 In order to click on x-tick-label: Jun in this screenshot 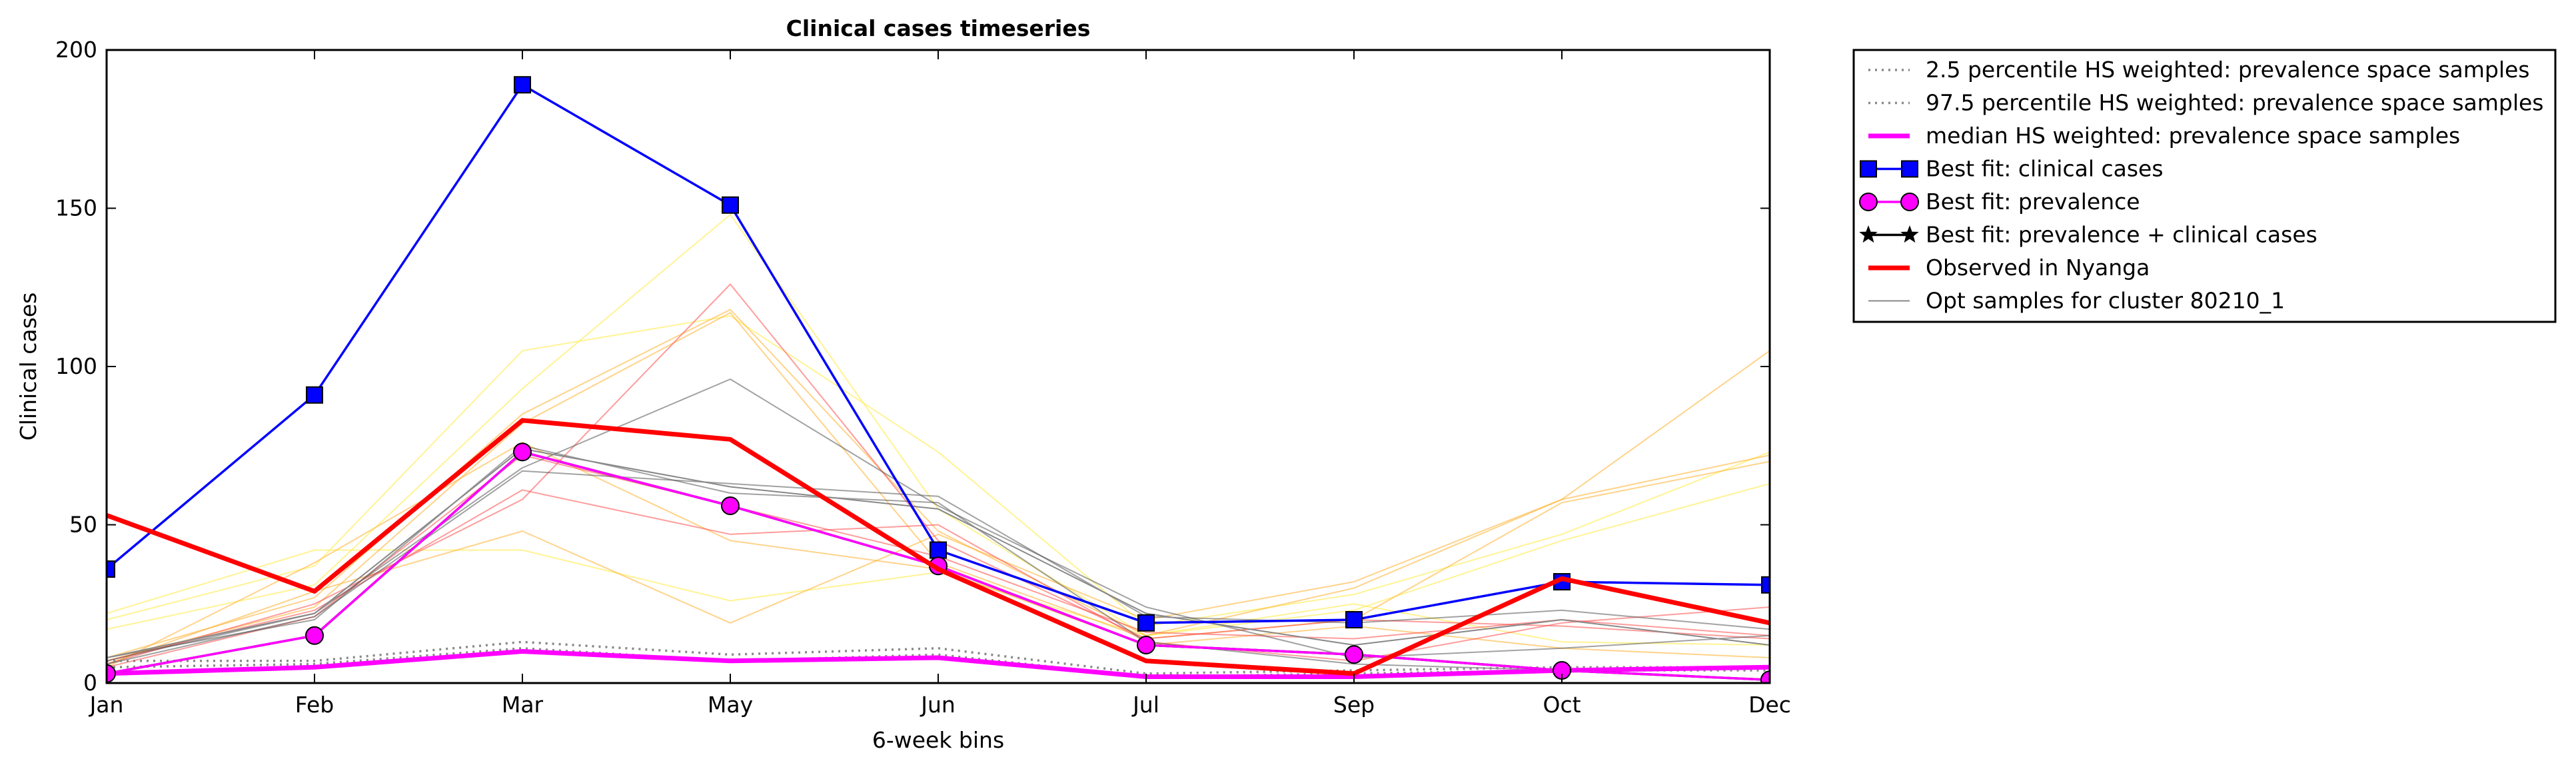, I will do `click(938, 705)`.